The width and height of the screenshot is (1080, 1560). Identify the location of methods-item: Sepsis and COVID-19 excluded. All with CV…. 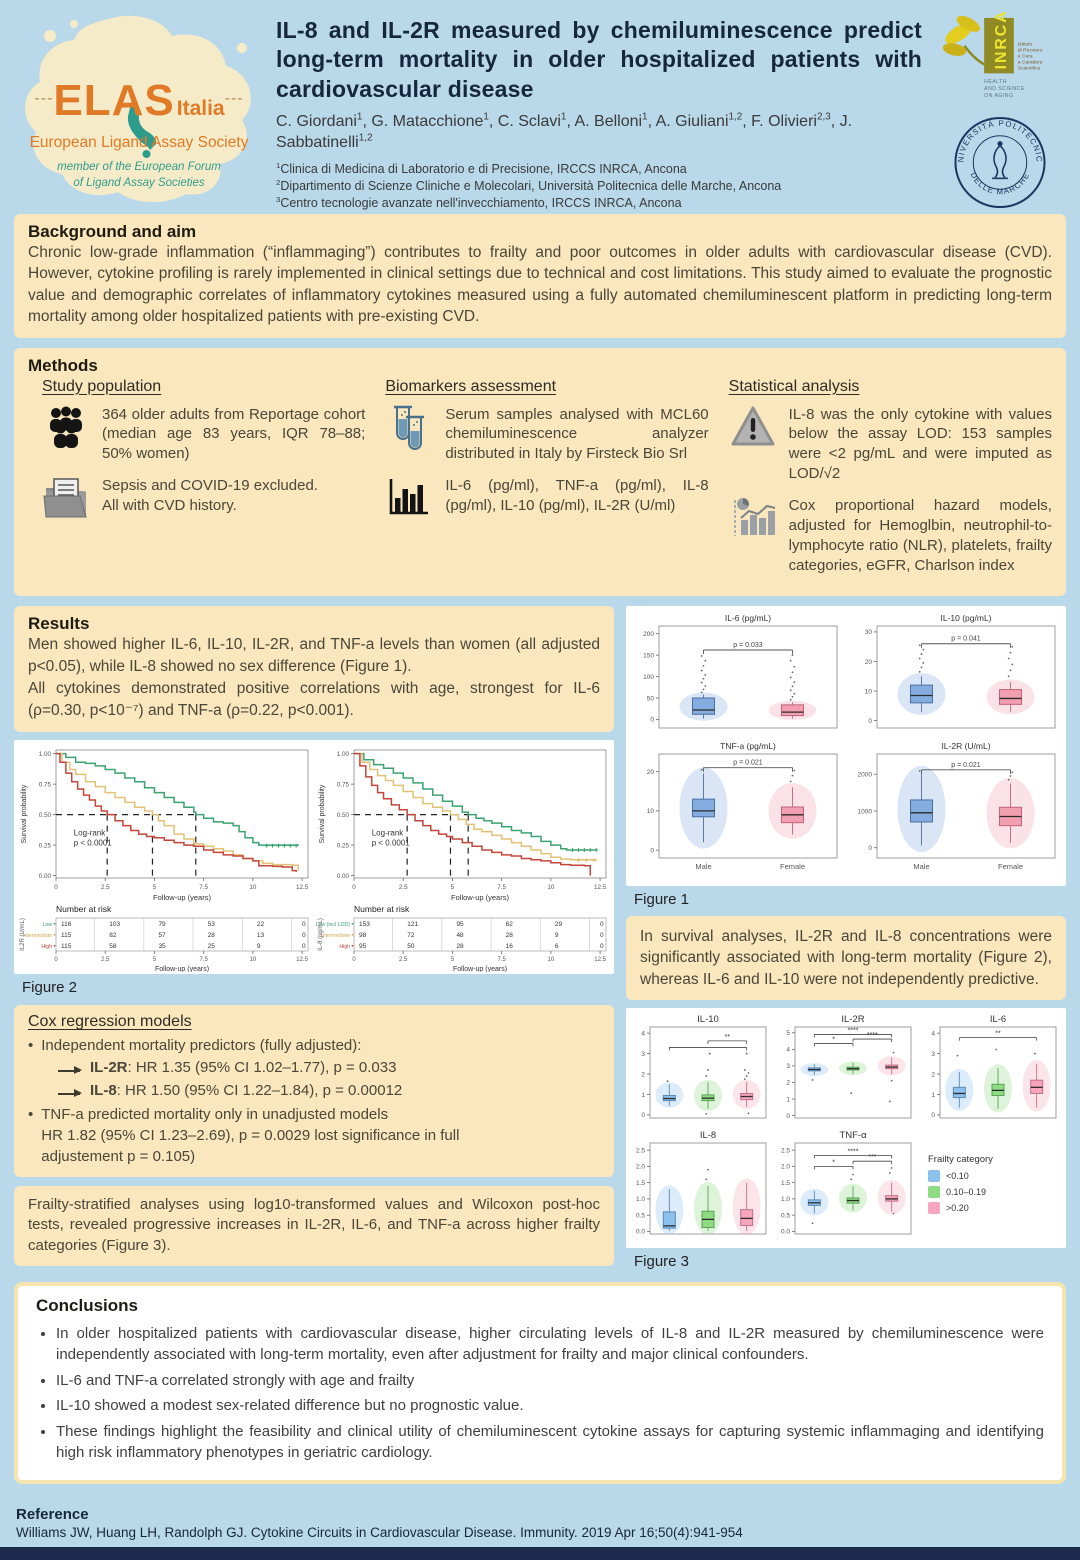
(203, 498).